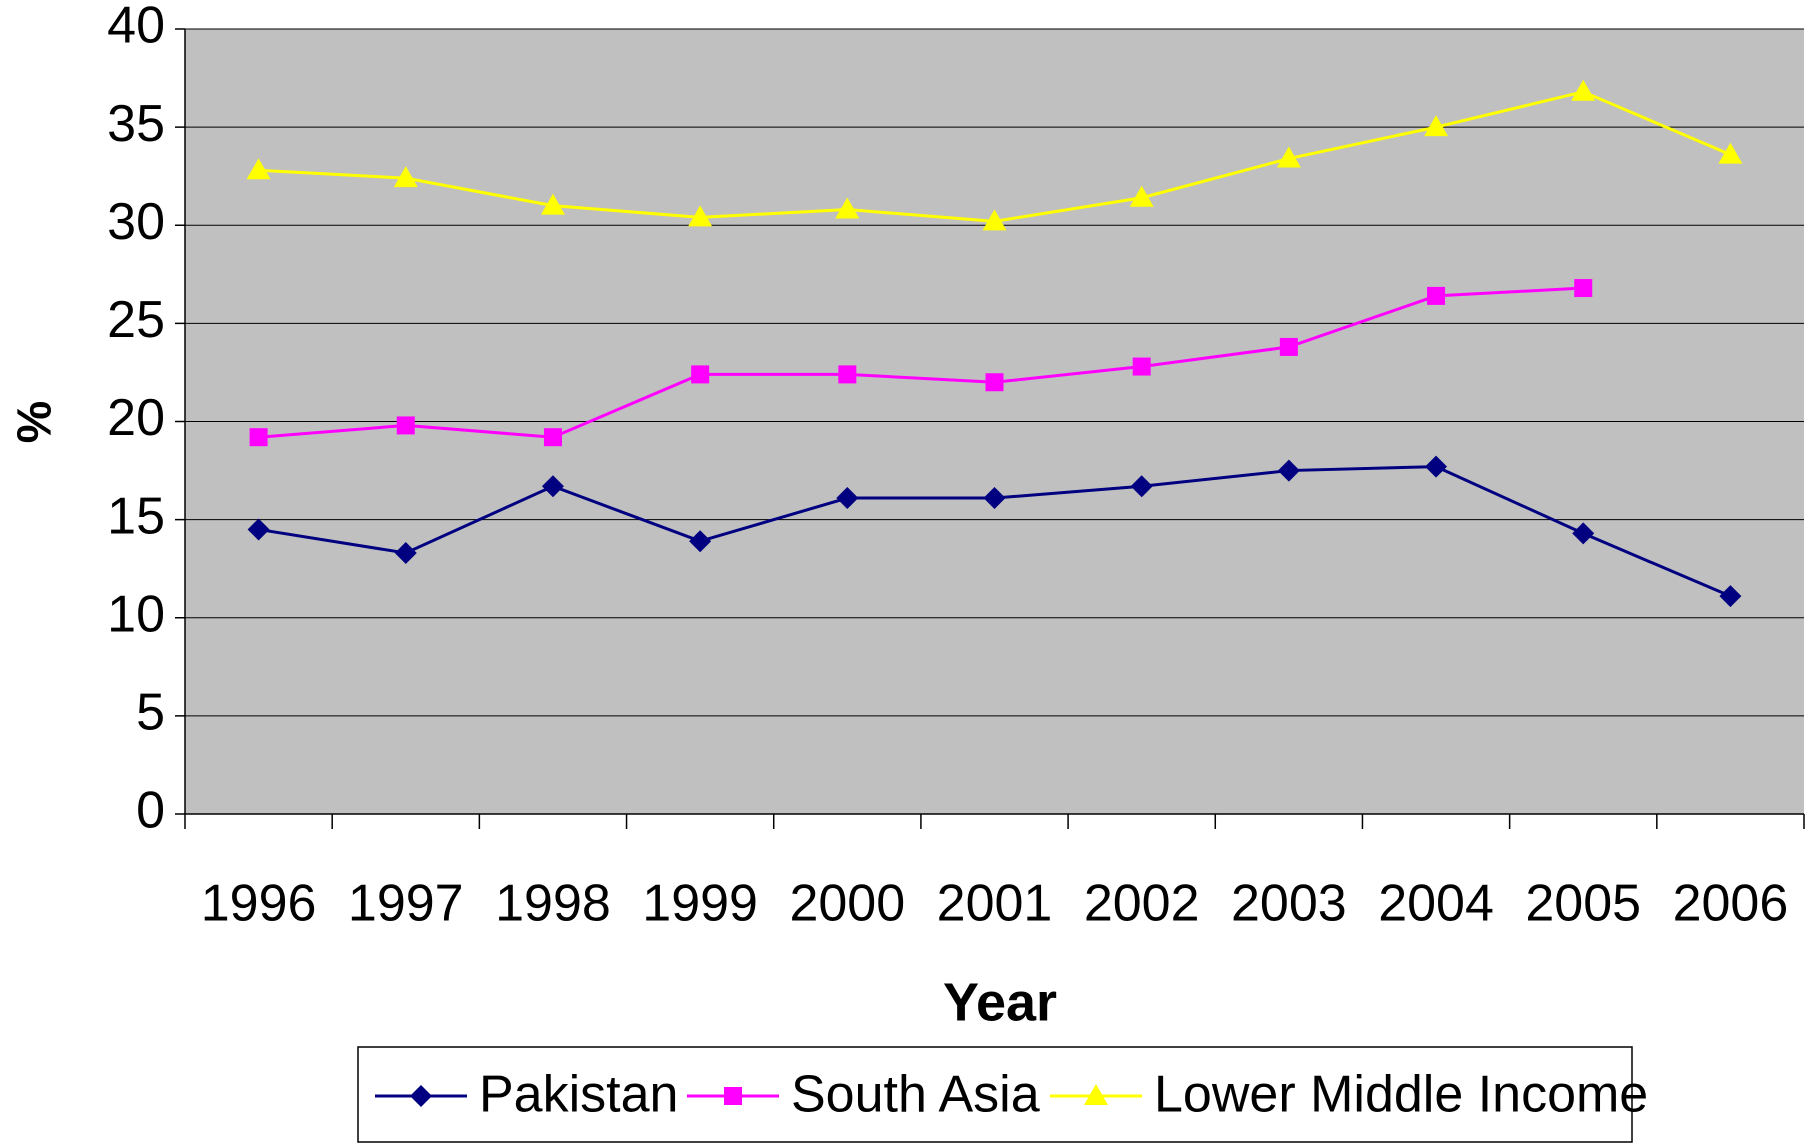 The image size is (1811, 1144). What do you see at coordinates (136, 516) in the screenshot?
I see `y-tick-label: 15` at bounding box center [136, 516].